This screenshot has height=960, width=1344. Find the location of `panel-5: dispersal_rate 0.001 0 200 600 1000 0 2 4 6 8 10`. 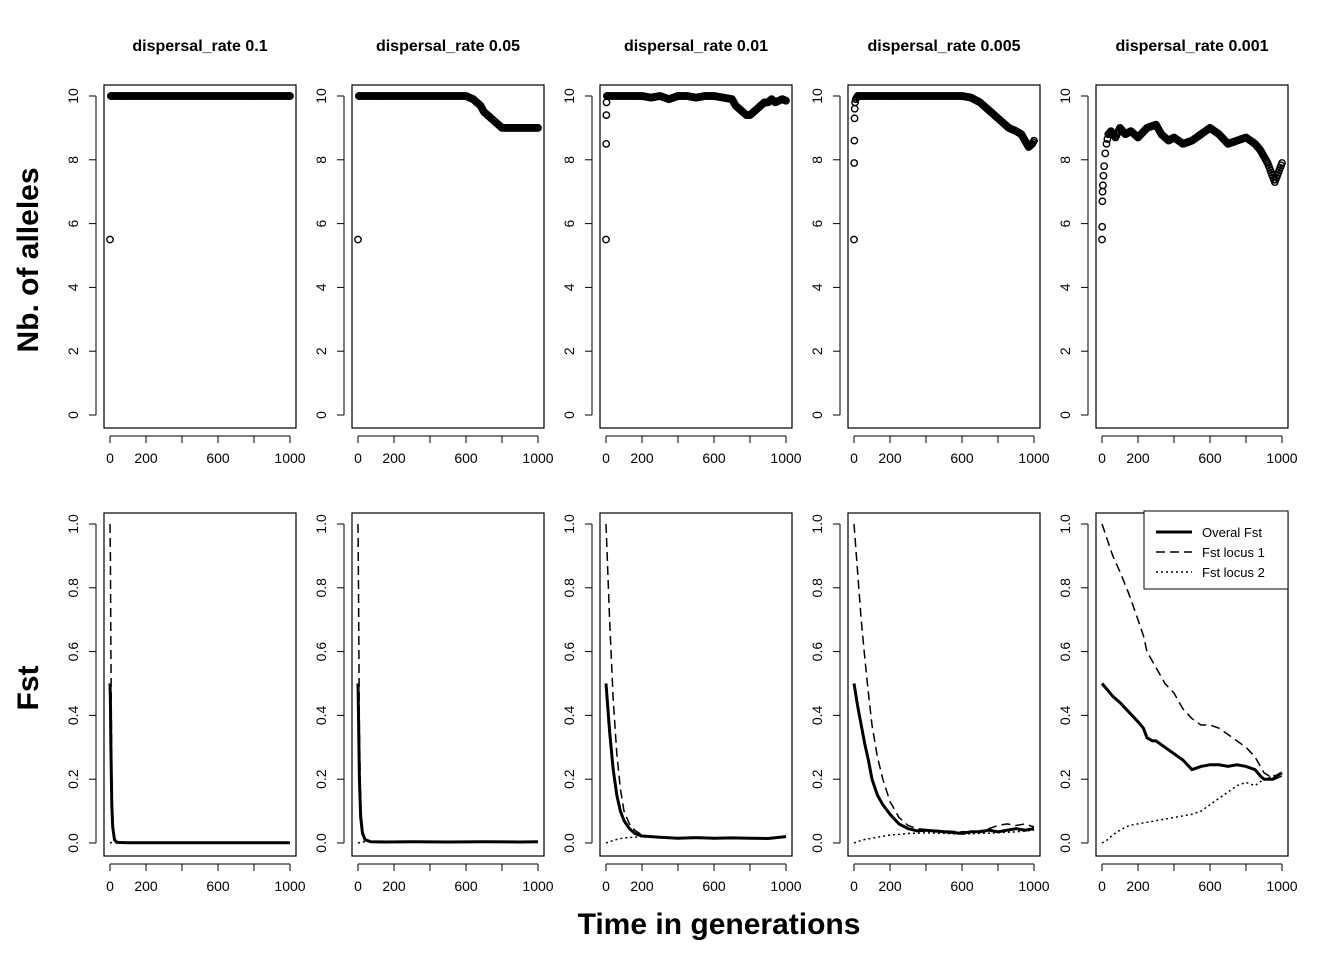

panel-5: dispersal_rate 0.001 0 200 600 1000 0 2 4 6 8 10 is located at coordinates (1177, 252).